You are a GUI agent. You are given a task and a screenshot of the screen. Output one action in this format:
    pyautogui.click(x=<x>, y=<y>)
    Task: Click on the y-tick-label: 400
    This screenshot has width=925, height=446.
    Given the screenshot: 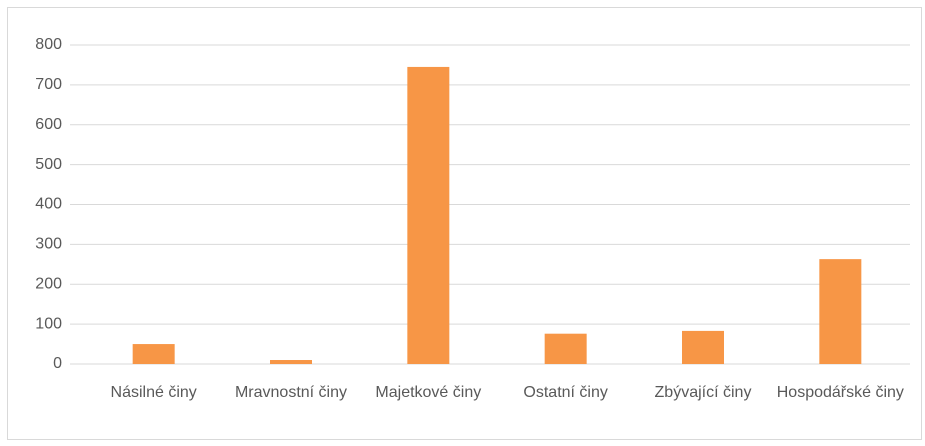 What is the action you would take?
    pyautogui.click(x=48, y=204)
    